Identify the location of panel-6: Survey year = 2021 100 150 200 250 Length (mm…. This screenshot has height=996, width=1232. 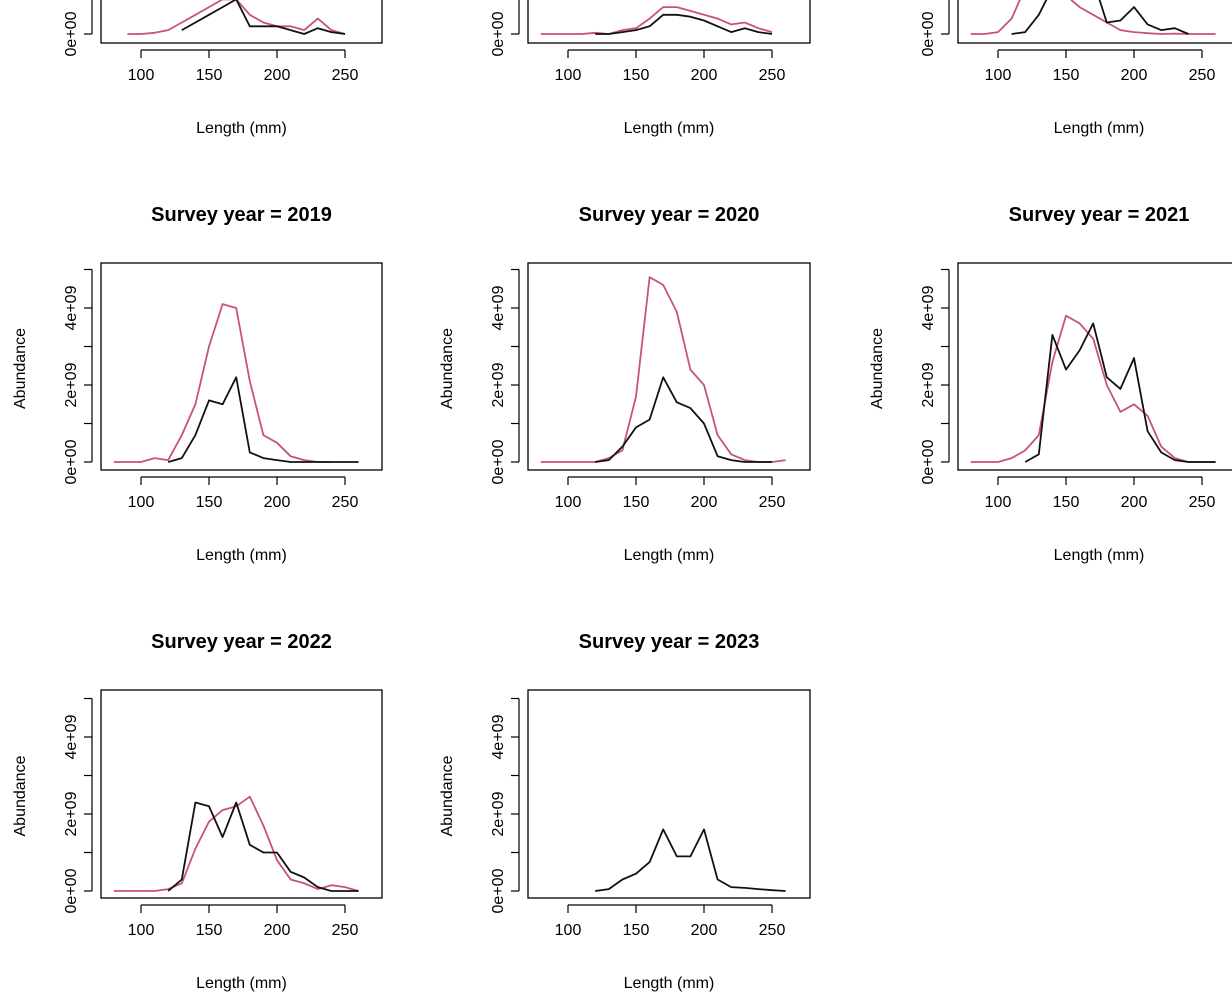
(1050, 384).